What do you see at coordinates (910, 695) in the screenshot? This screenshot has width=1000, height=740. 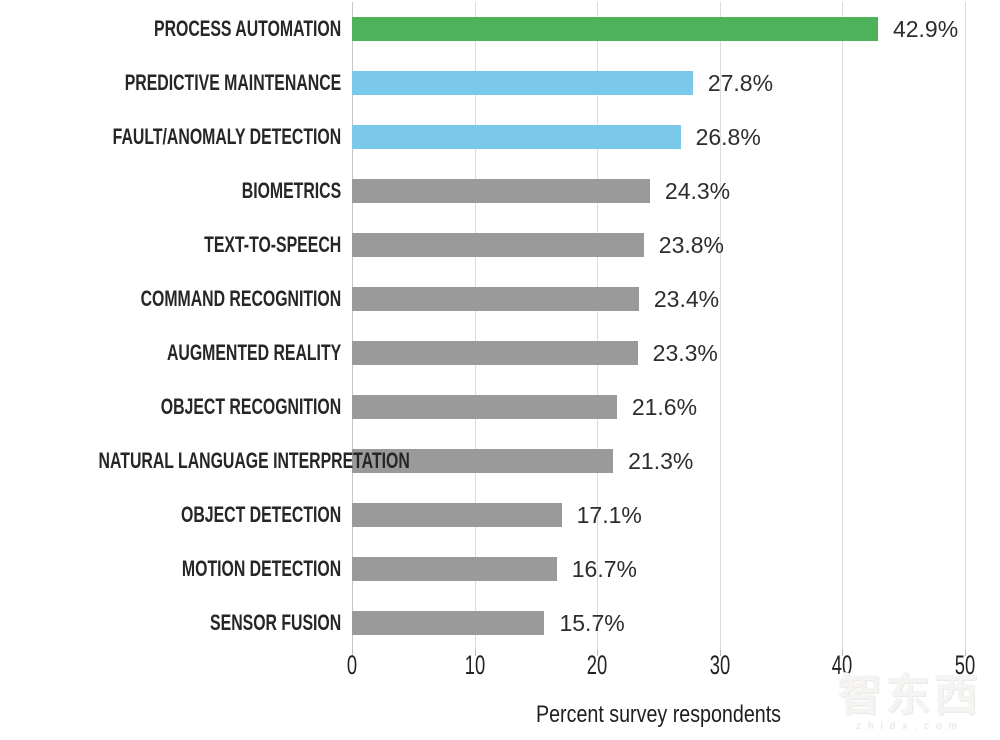 I see `watermark-logo: 智东西` at bounding box center [910, 695].